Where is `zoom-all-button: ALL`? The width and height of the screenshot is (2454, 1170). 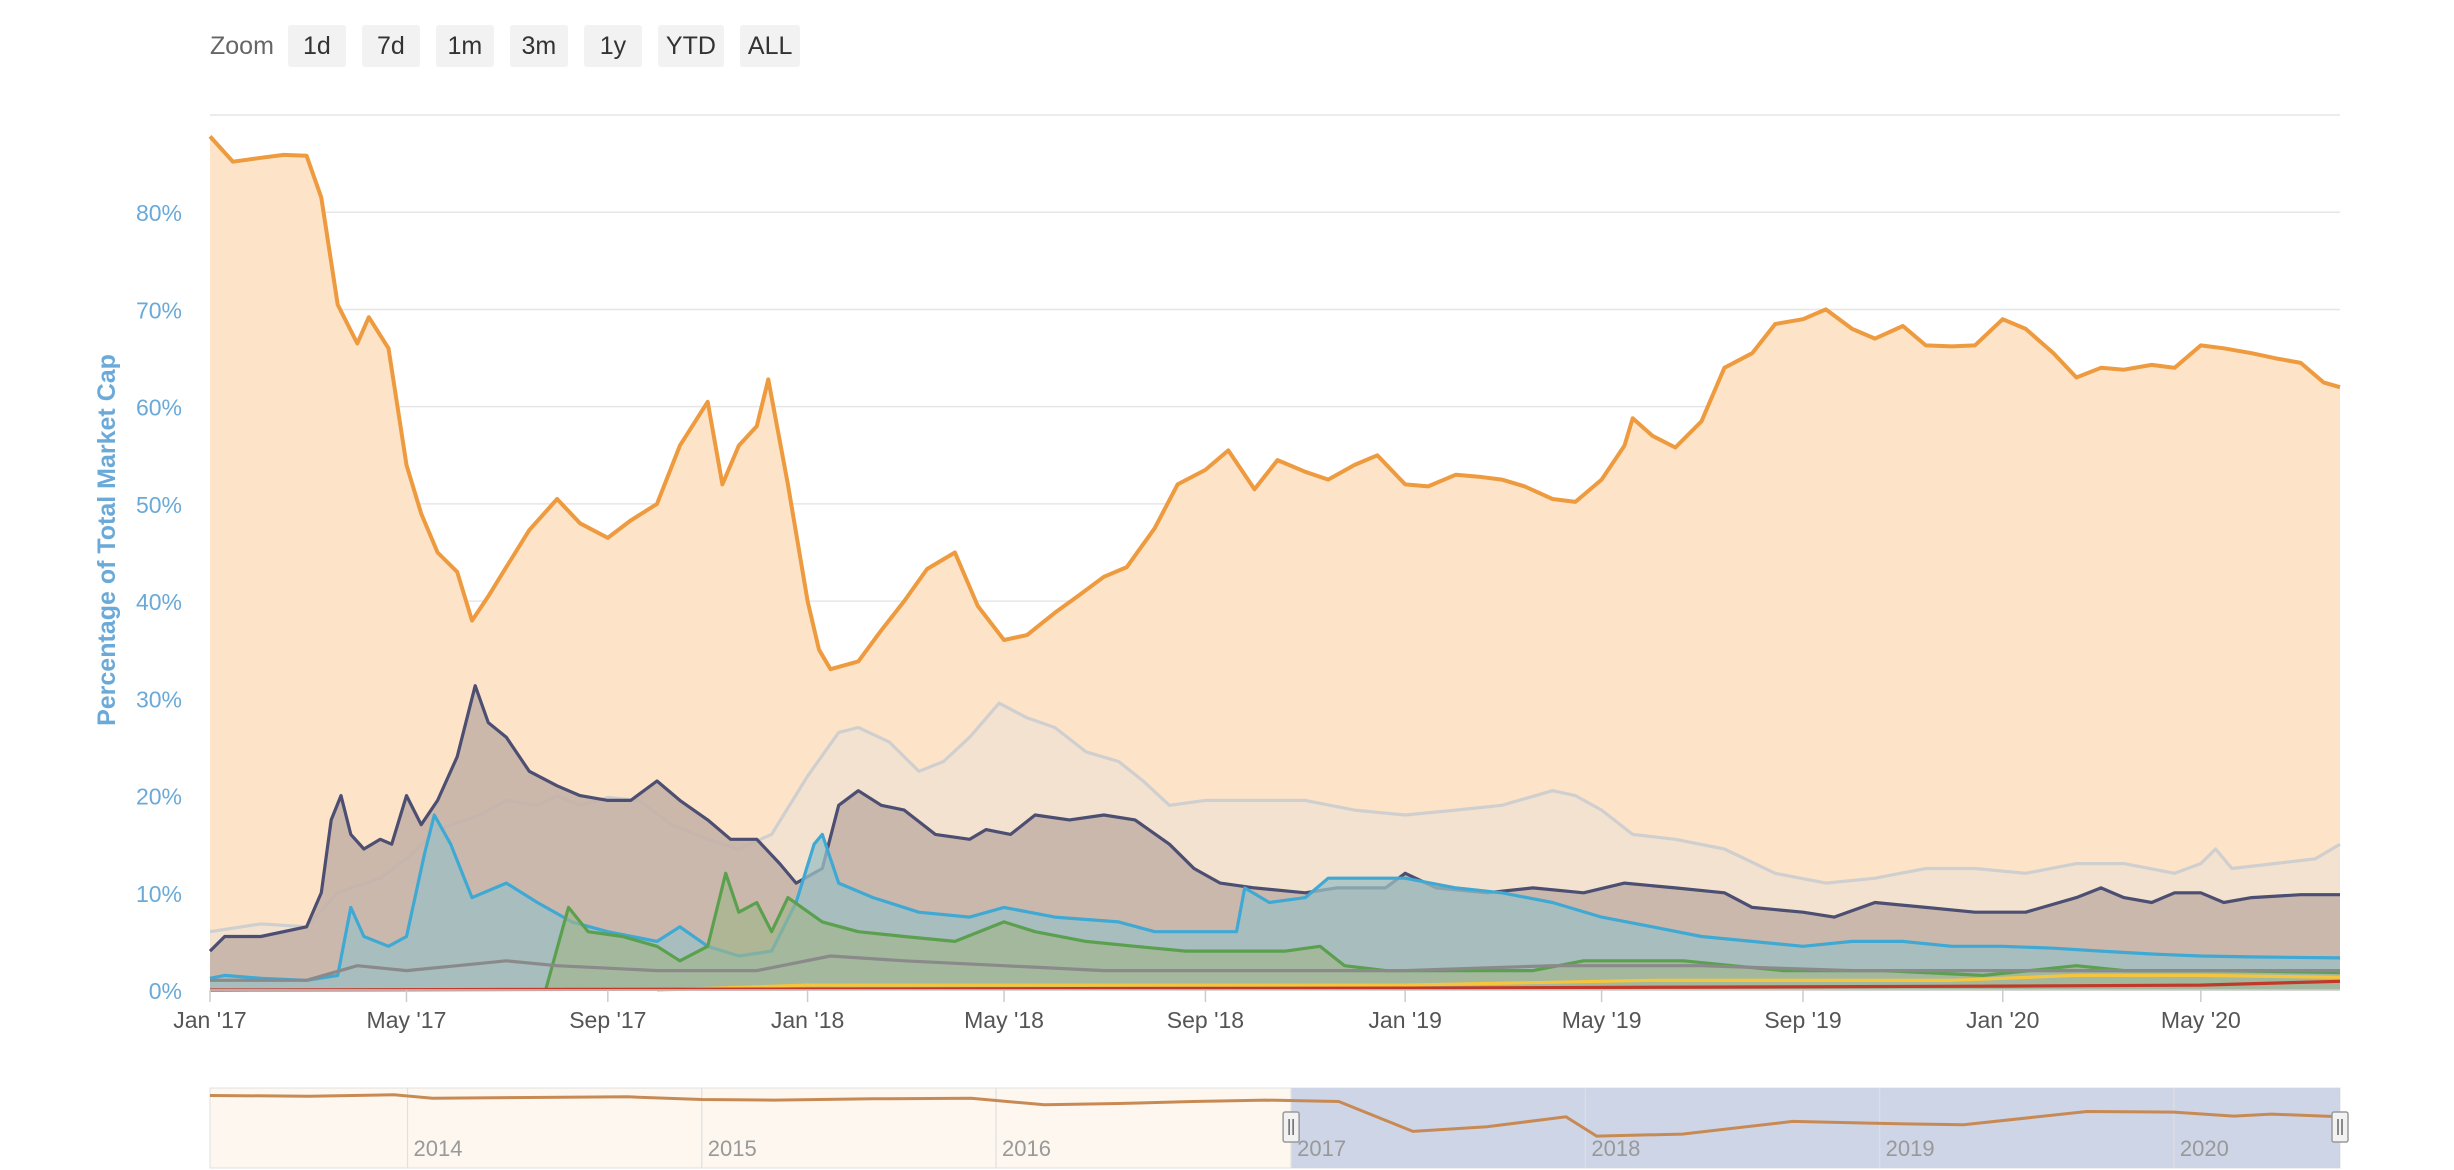 zoom-all-button: ALL is located at coordinates (770, 46).